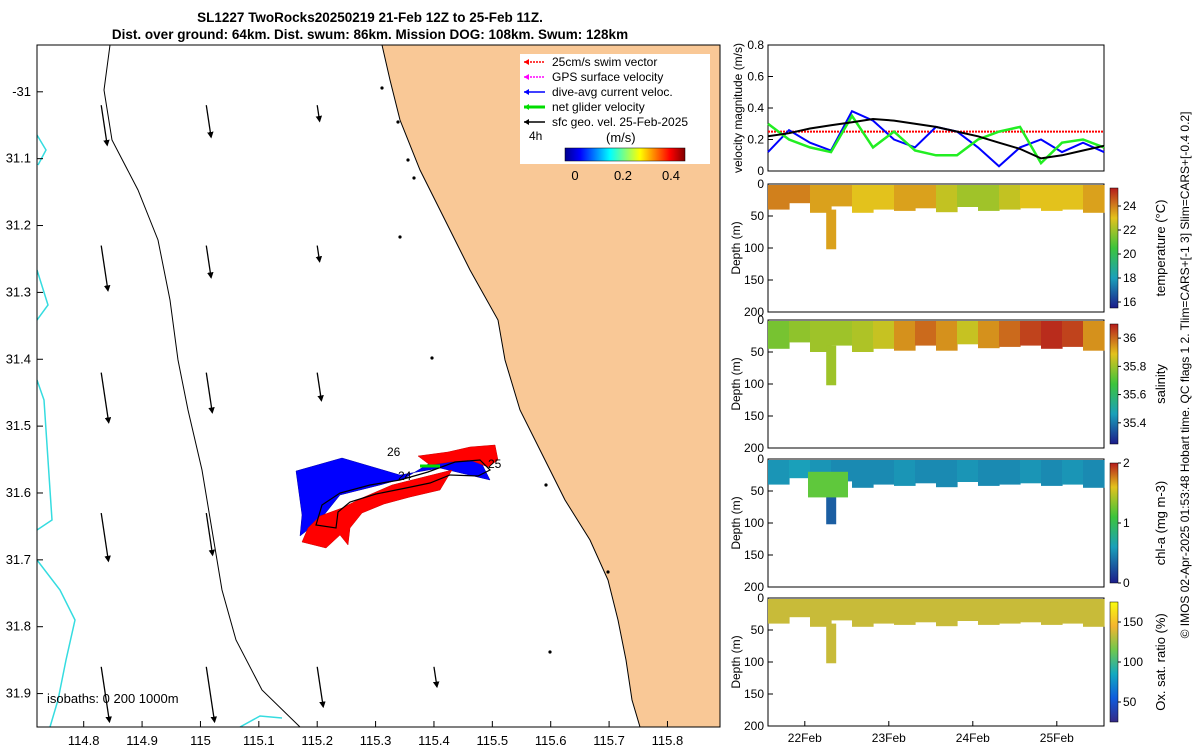  I want to click on y-tick-label: 31.1, so click(18, 158).